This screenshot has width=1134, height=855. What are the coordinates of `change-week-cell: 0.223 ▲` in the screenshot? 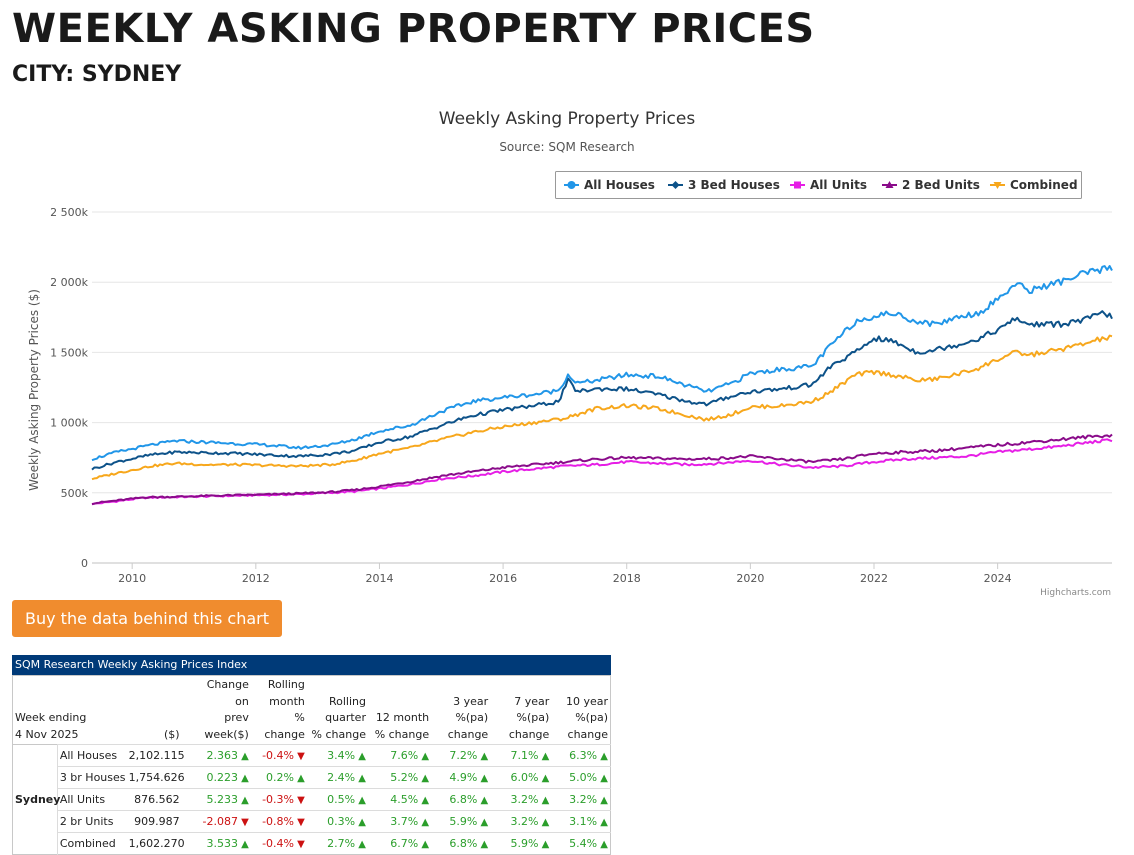 It's located at (216, 777).